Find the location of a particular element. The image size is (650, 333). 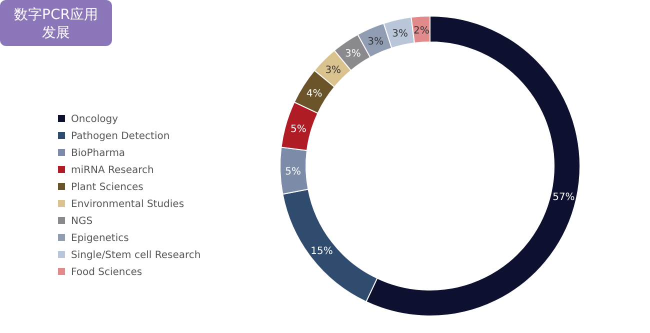

legend-label: Environmental Studies is located at coordinates (127, 204).